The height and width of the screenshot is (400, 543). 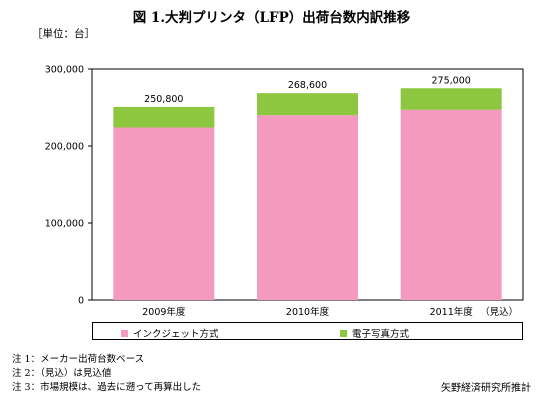 I want to click on x-category-label-3: 2011年度, so click(x=452, y=312).